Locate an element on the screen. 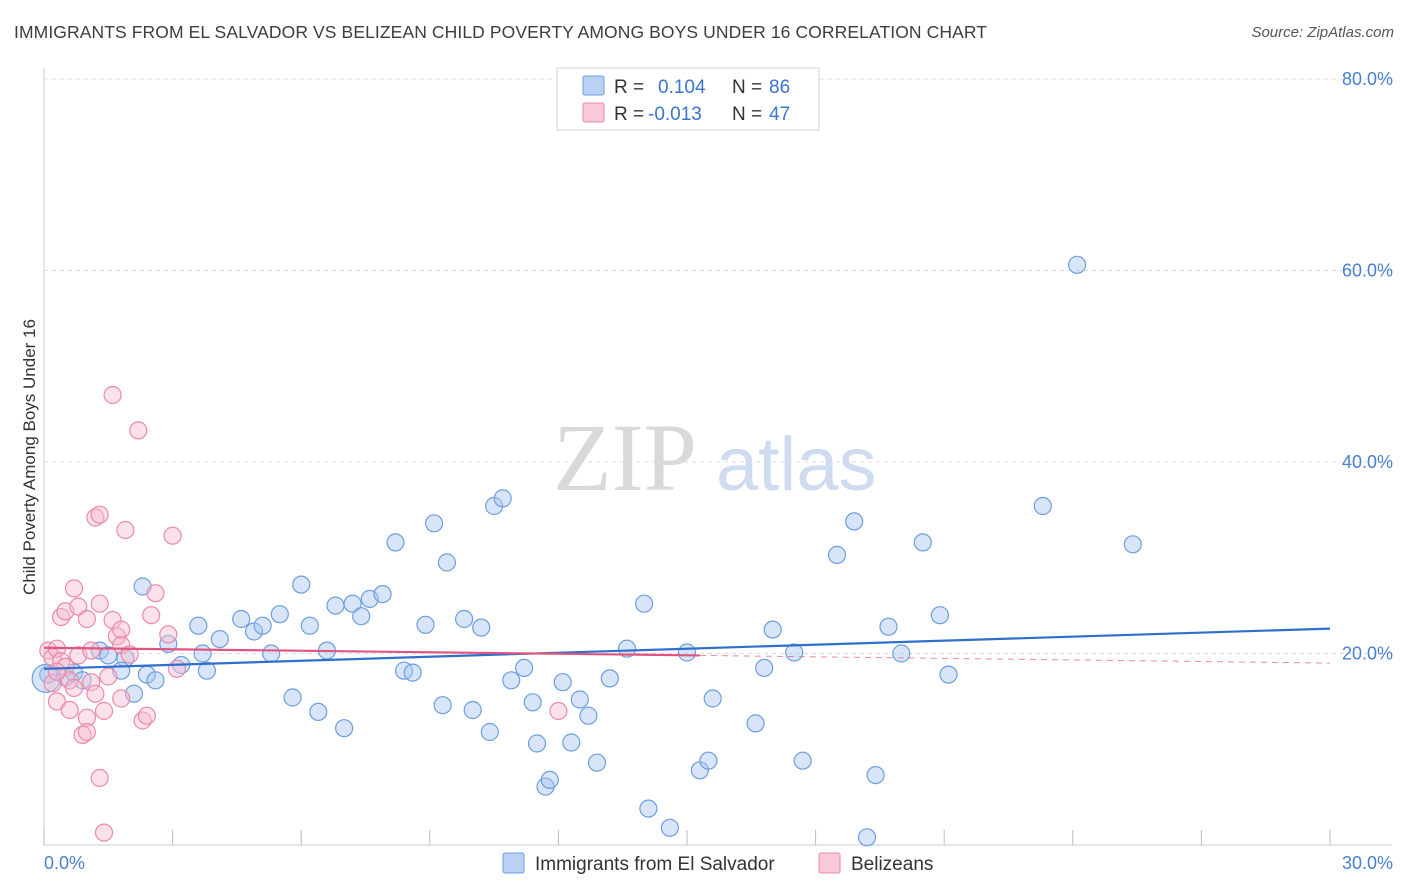  legend-n-value-1: 47 is located at coordinates (779, 114).